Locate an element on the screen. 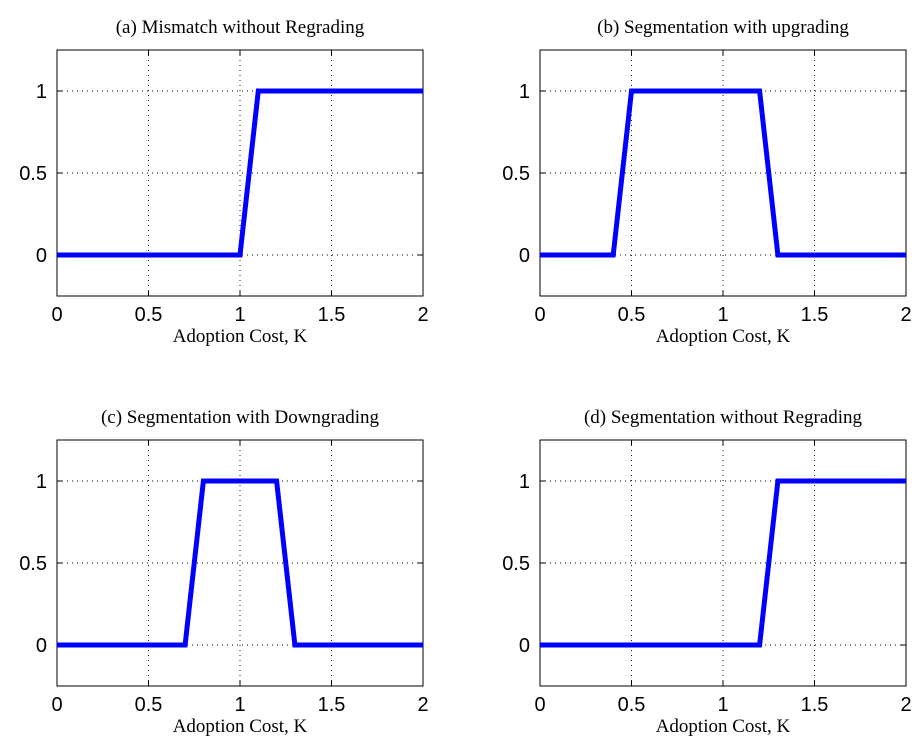 This screenshot has width=920, height=742. chart-title: (c) Segmentation with Downgrading is located at coordinates (240, 417).